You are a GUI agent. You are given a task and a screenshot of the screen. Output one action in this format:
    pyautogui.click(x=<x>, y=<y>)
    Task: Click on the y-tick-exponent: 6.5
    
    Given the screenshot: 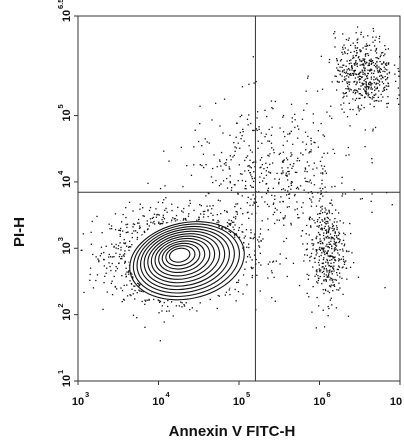 What is the action you would take?
    pyautogui.click(x=60, y=4)
    